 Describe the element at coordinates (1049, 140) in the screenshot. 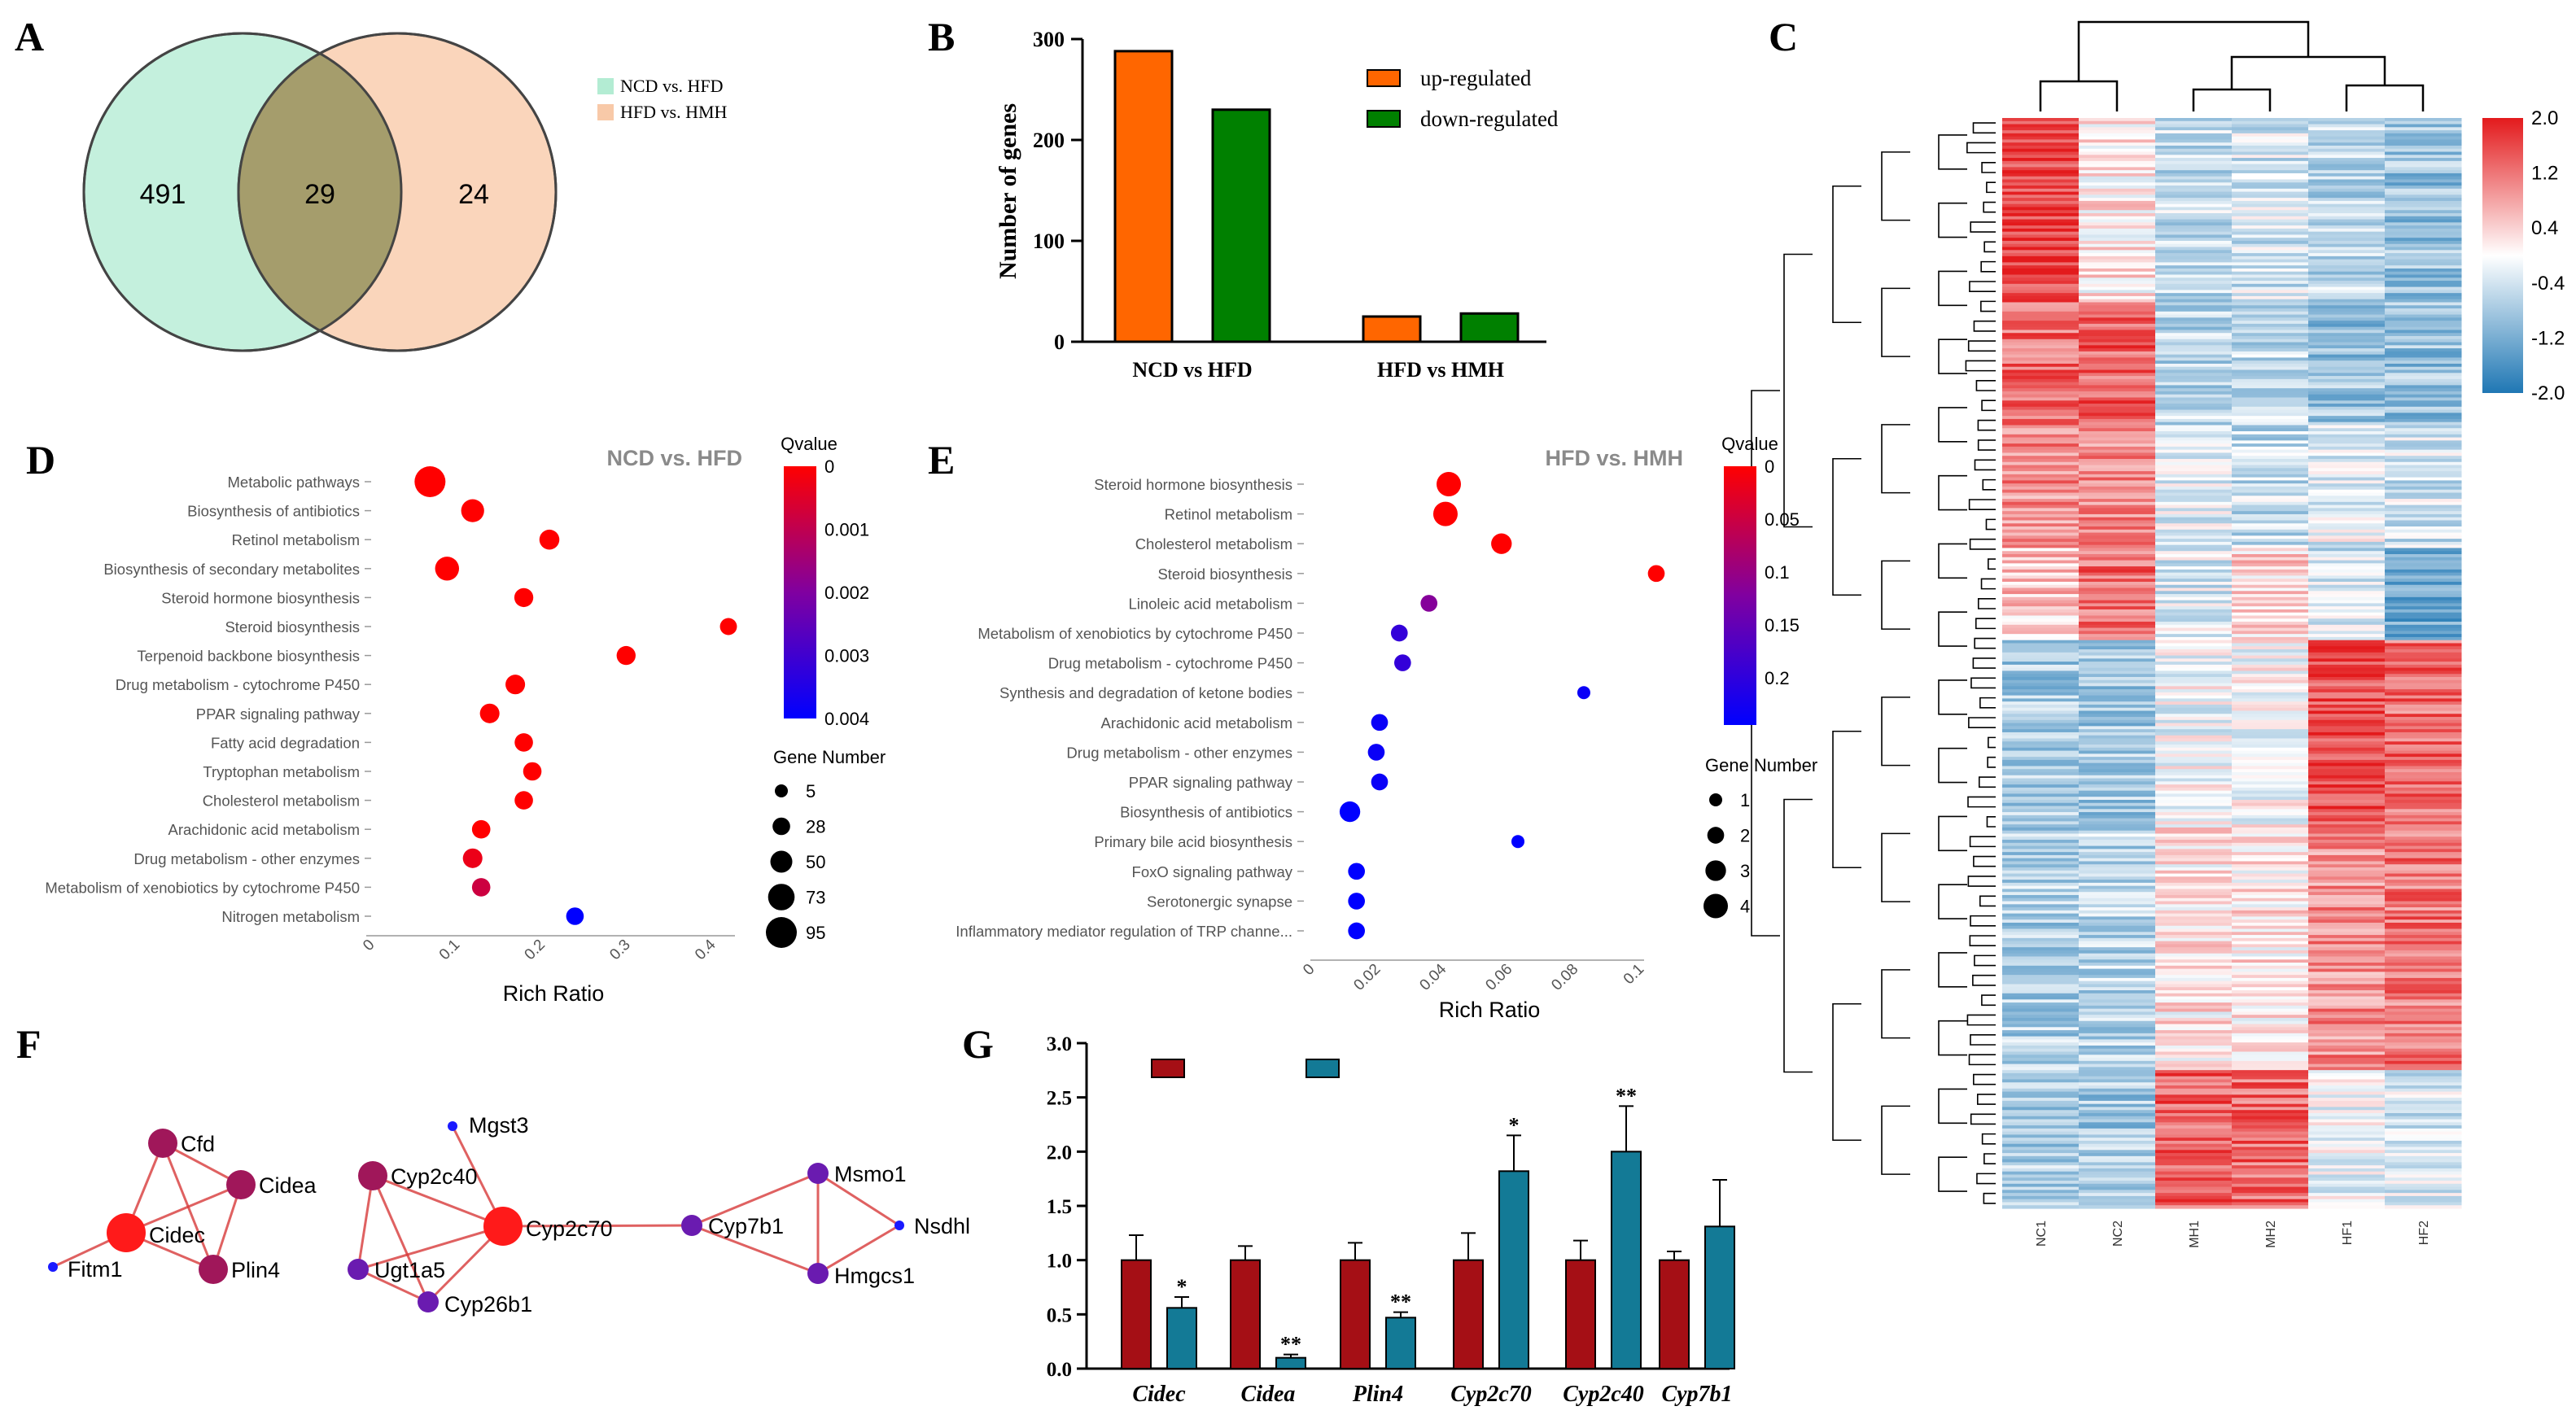

I see `bar-b-ytick-label: 200` at that location.